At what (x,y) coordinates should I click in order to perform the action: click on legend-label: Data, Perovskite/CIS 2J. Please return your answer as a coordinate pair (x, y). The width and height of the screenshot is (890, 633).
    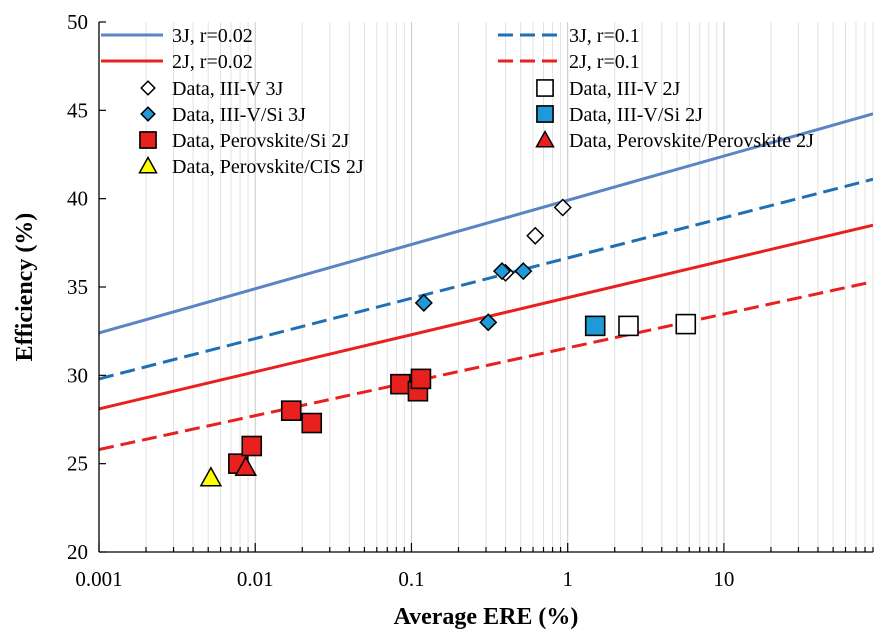
    Looking at the image, I should click on (268, 167).